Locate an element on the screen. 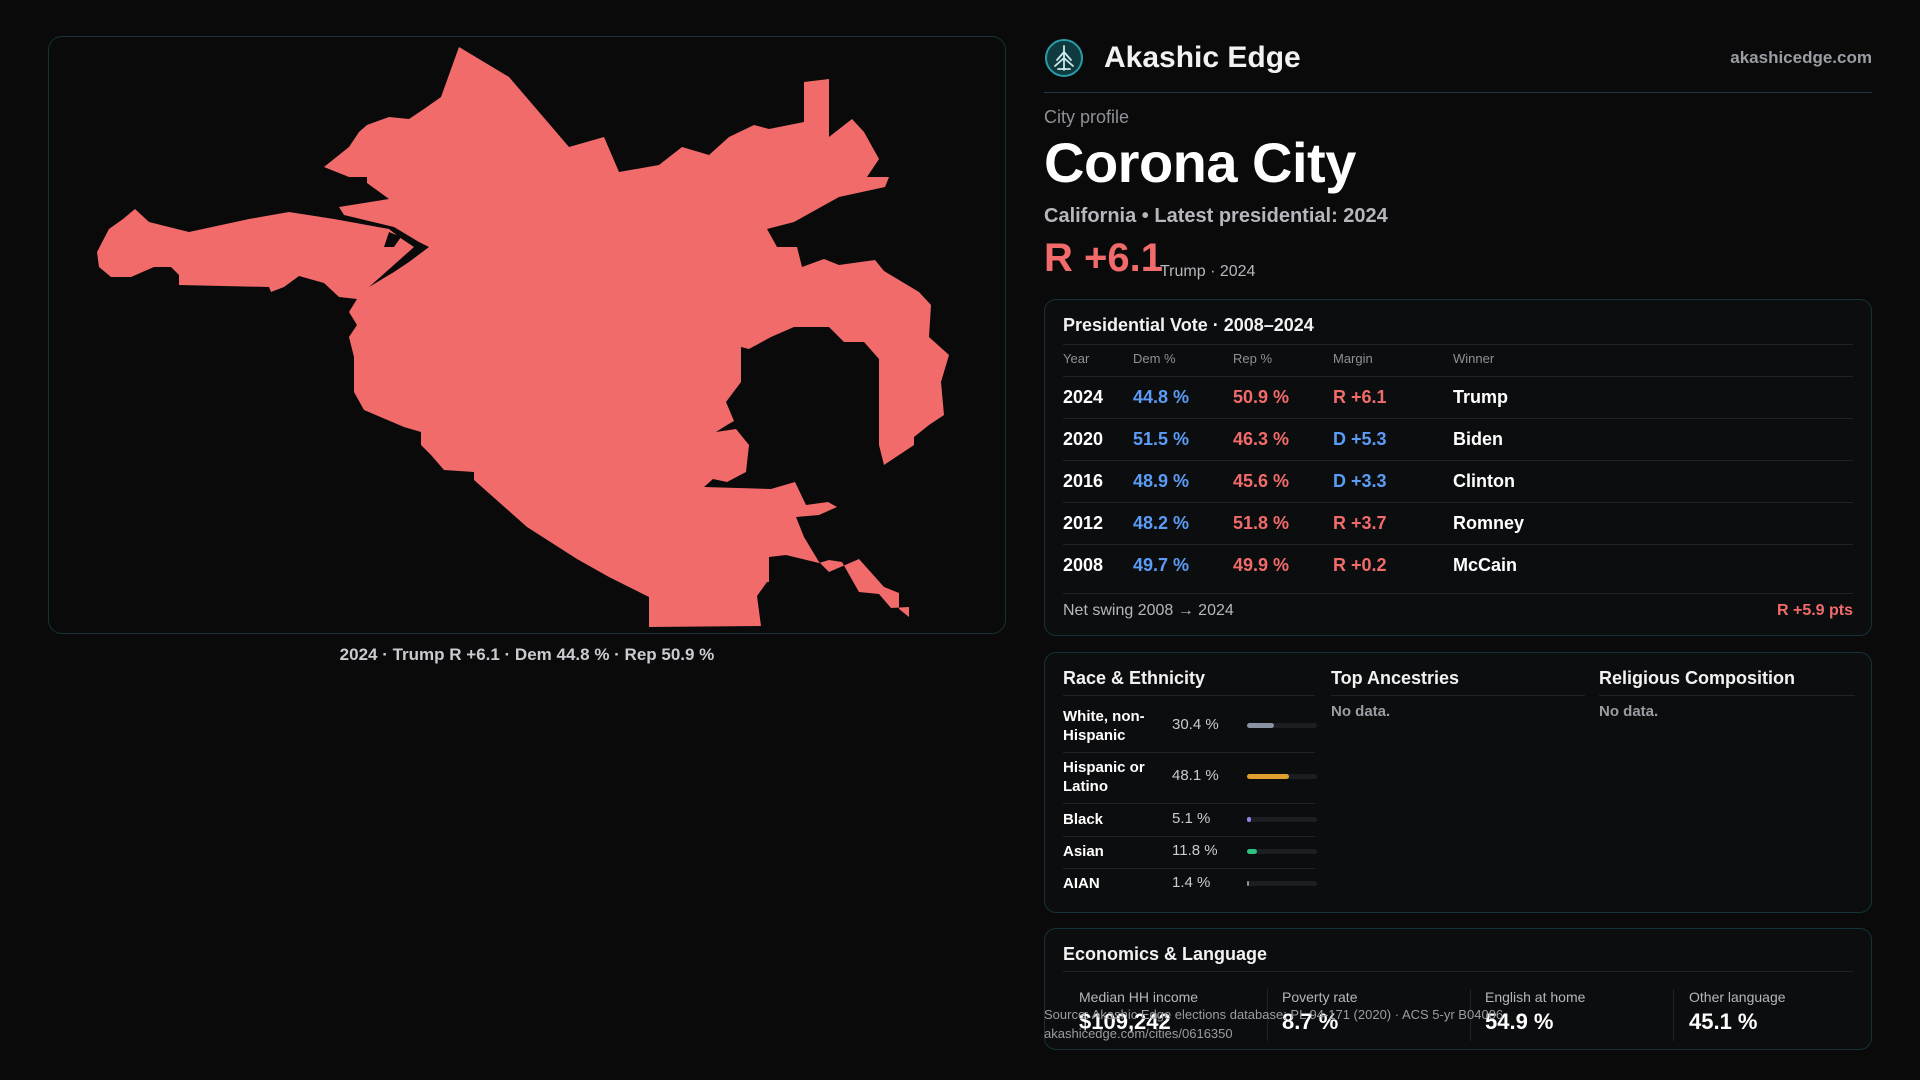 This screenshot has width=1920, height=1080. cell-rep-pct: 45.6 % is located at coordinates (1261, 481).